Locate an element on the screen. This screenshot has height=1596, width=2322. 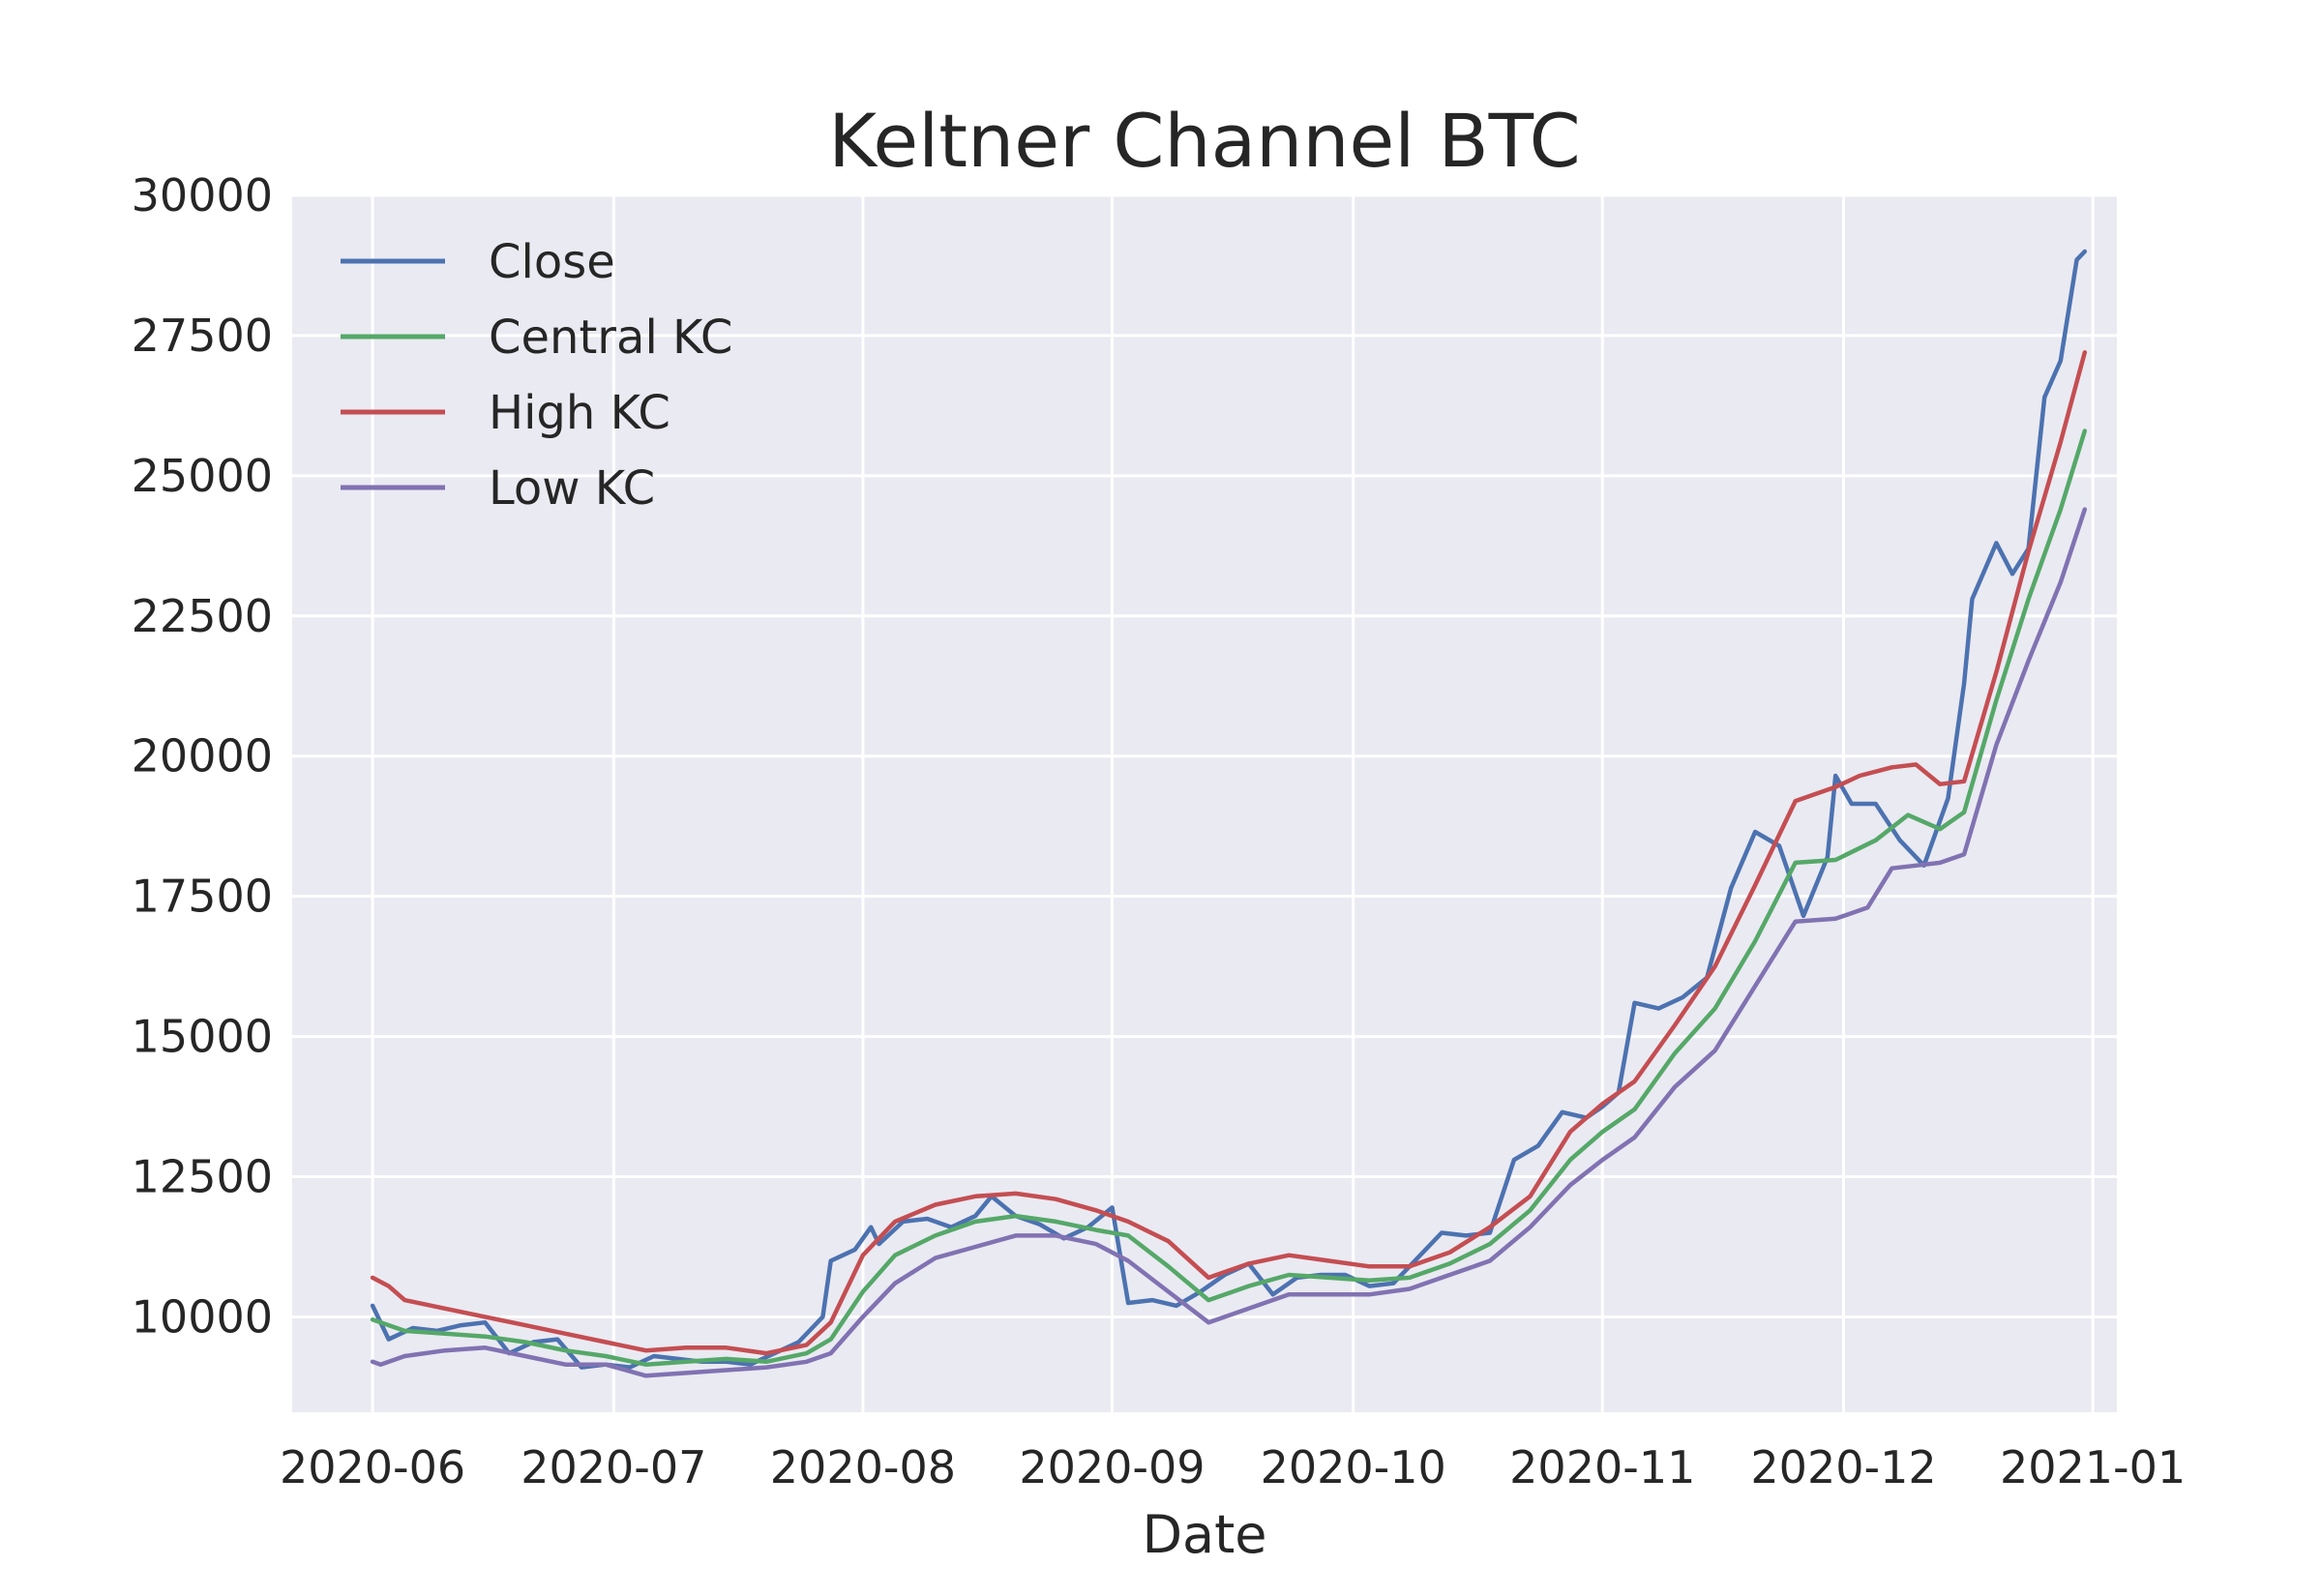
legend-label-low-kc: Low KC is located at coordinates (572, 488).